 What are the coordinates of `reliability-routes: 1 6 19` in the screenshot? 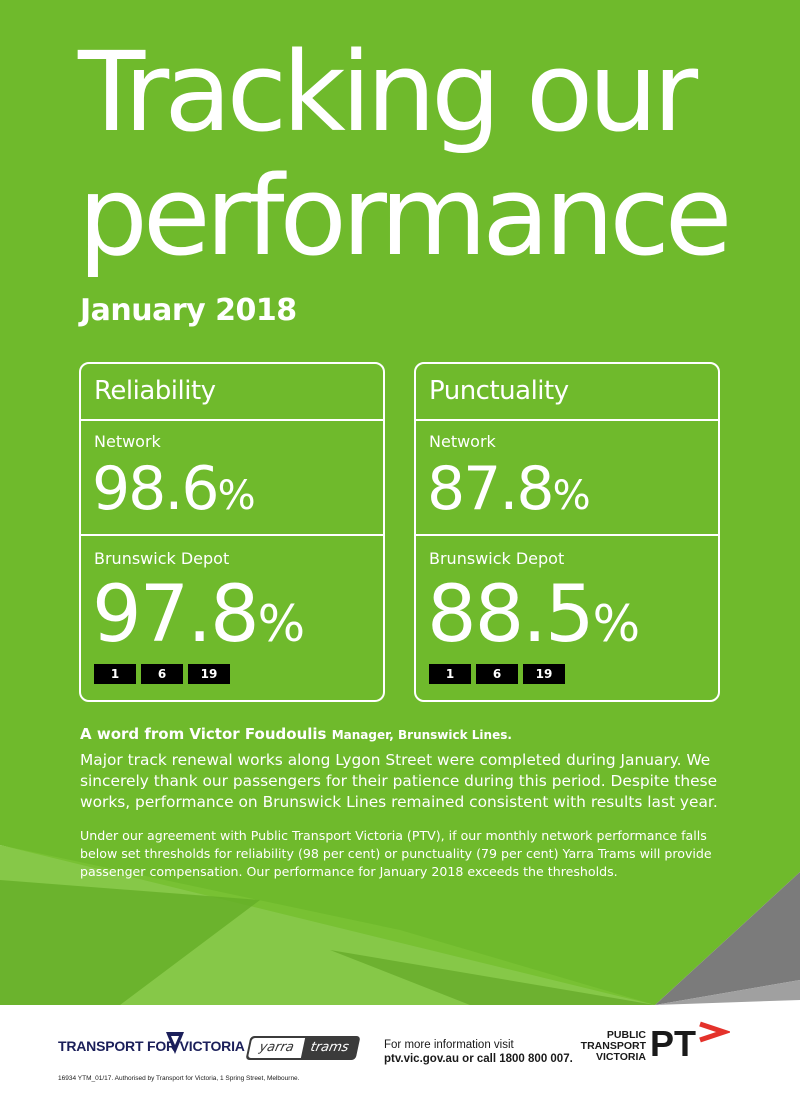 It's located at (162, 674).